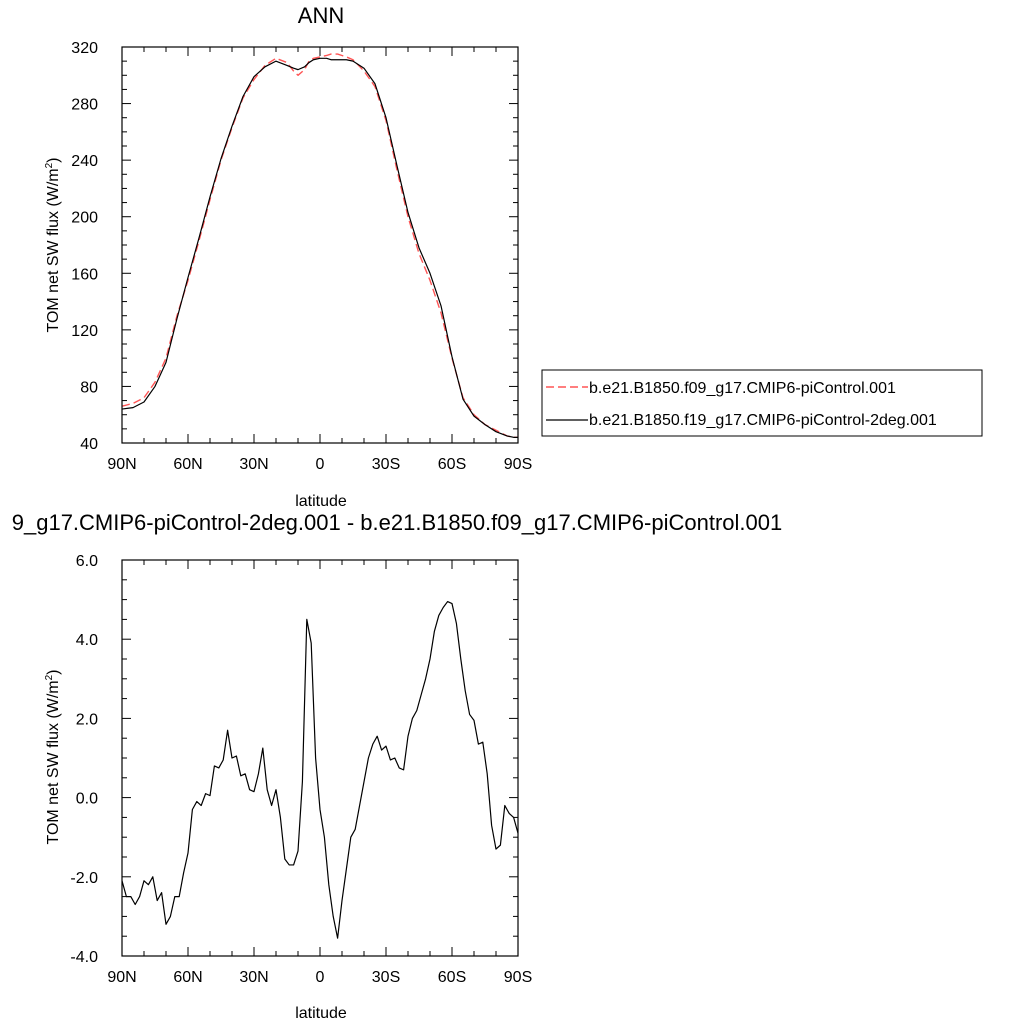 The image size is (1024, 1024). What do you see at coordinates (84, 878) in the screenshot?
I see `bottom-y-tick-label: -2.0` at bounding box center [84, 878].